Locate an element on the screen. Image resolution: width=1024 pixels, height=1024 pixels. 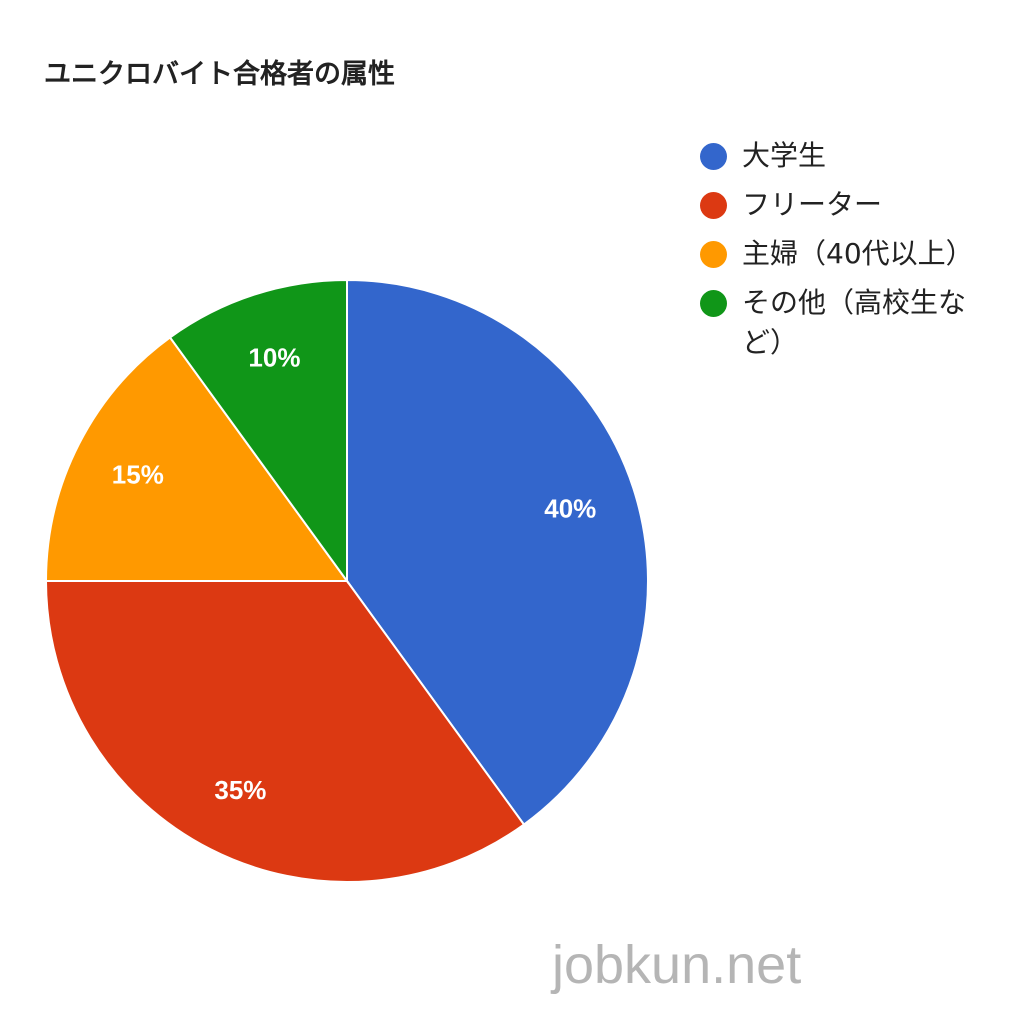
legend-item-other: その他（高校生など） is located at coordinates (848, 323).